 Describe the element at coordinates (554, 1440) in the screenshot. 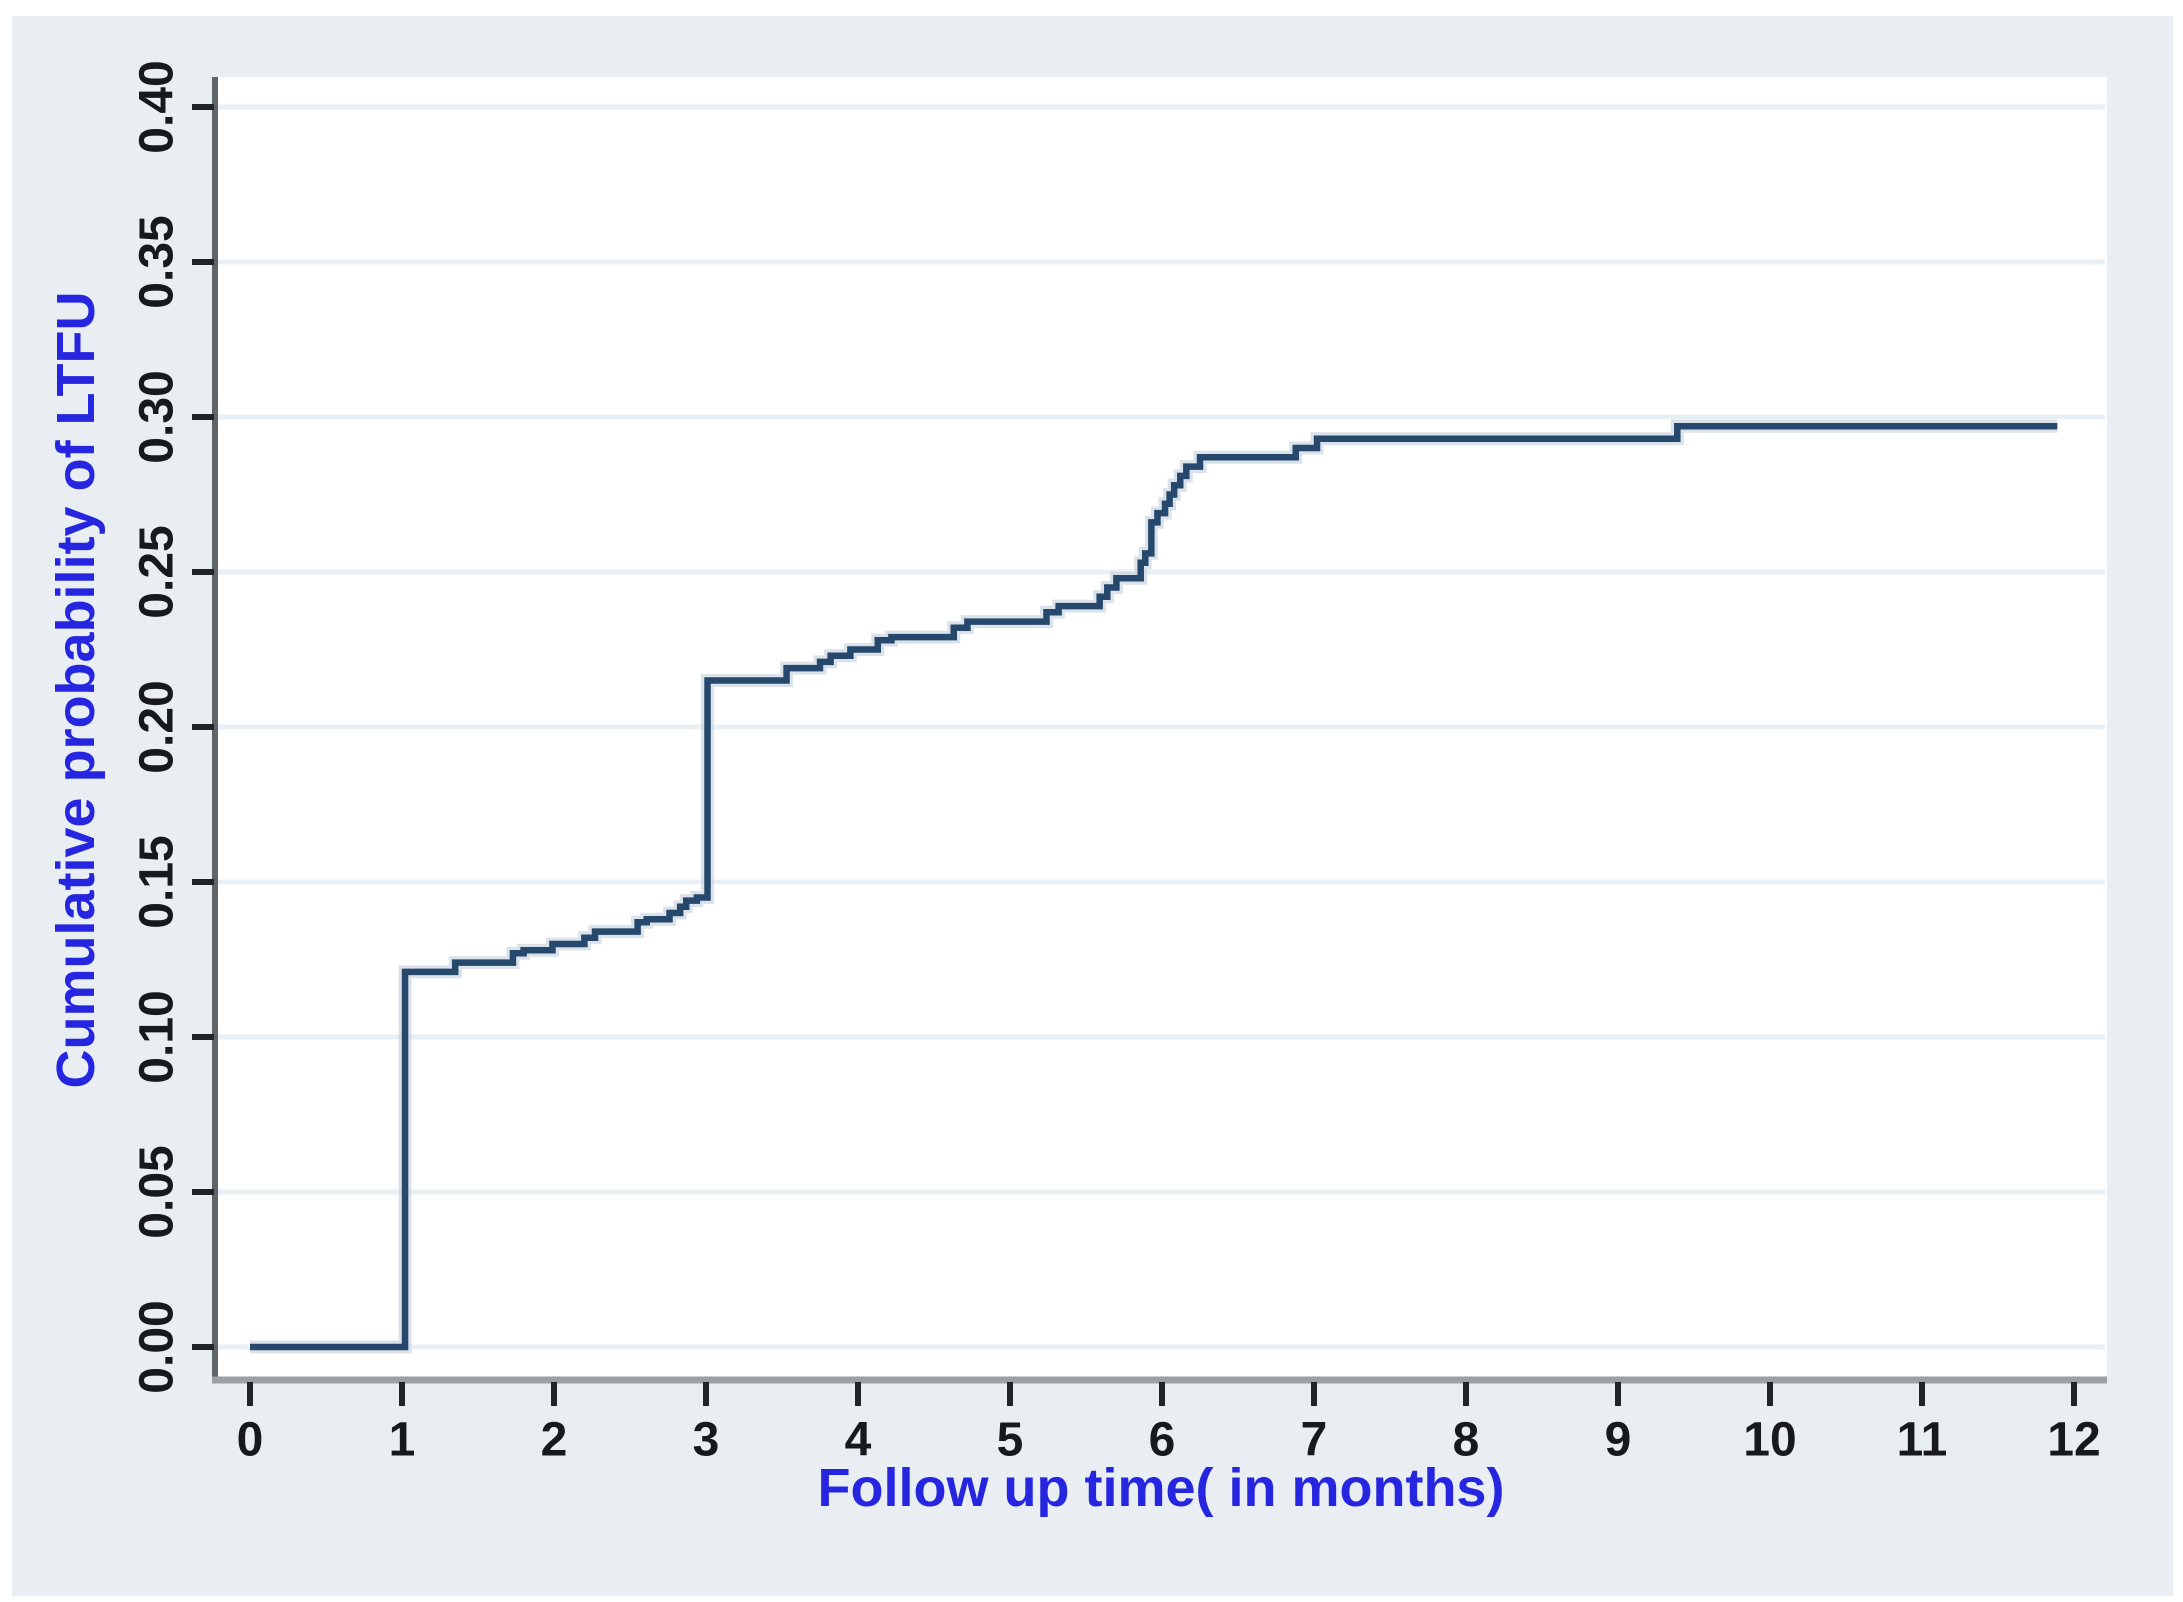

I see `x-tick-label: 2` at that location.